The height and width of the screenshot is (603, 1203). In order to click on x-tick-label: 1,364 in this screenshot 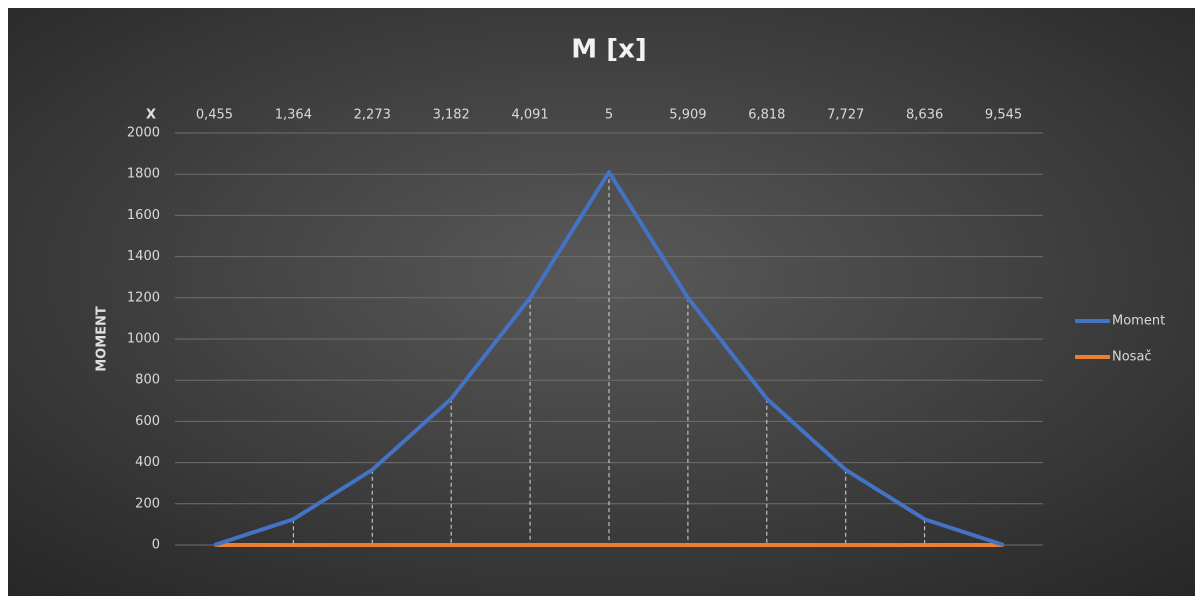, I will do `click(293, 115)`.